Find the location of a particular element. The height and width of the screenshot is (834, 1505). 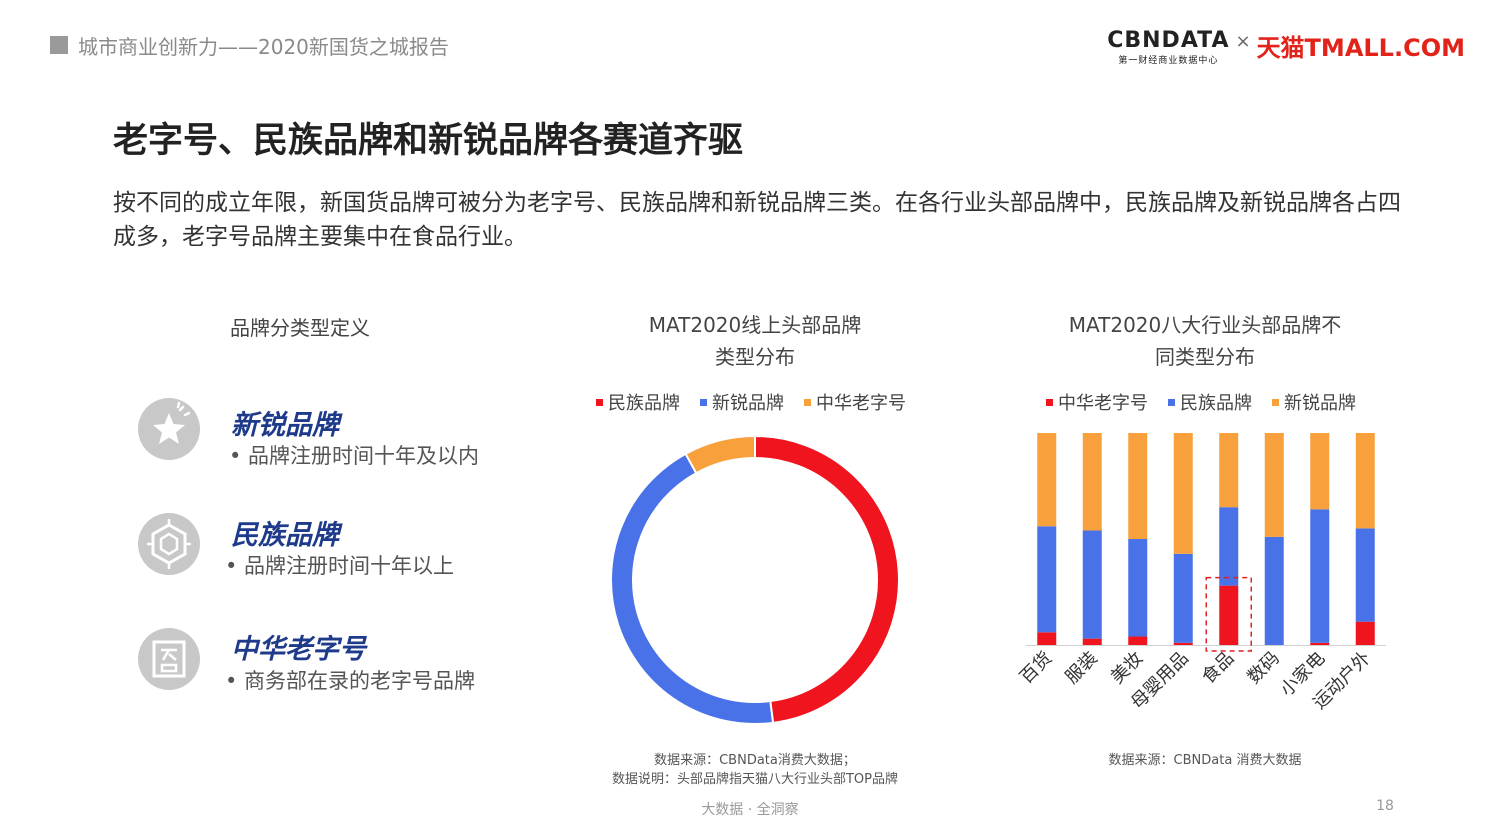

highlight-box is located at coordinates (1228, 614).